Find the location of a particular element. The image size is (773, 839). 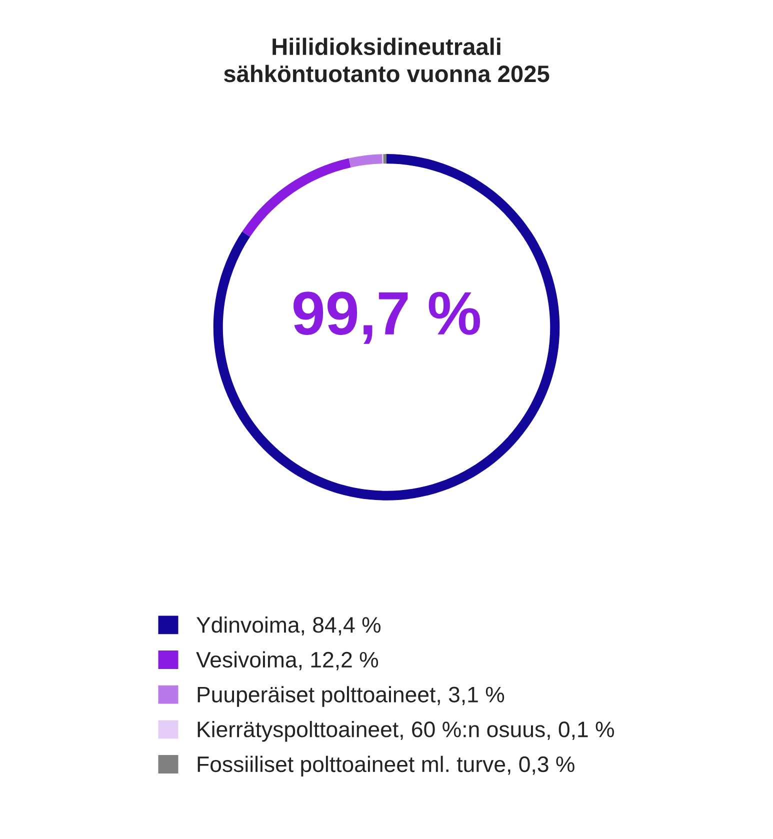

legend-label: Ydinvoima, 84,4 % is located at coordinates (288, 626).